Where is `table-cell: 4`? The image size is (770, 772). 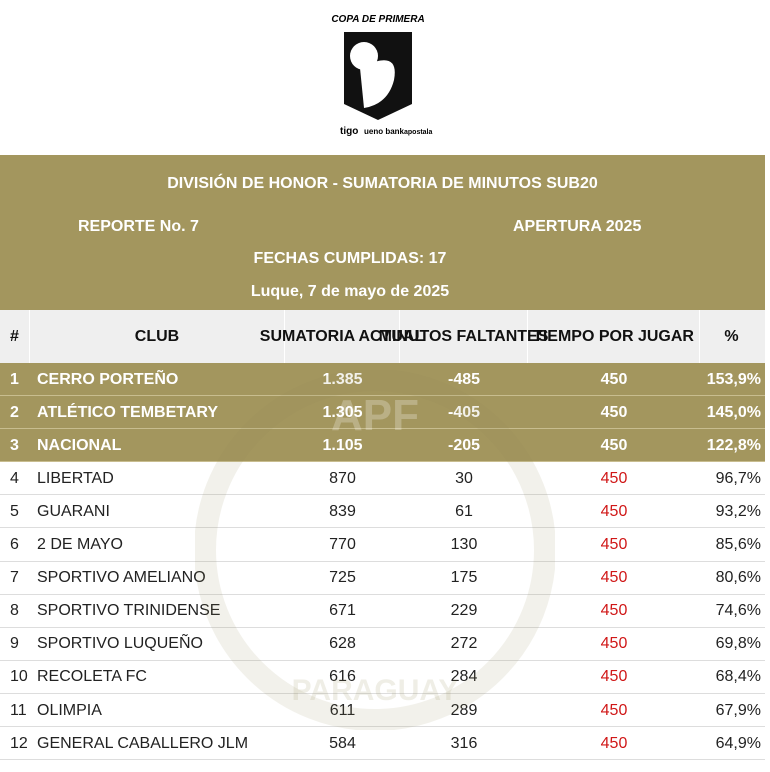
table-cell: 4 is located at coordinates (14, 478).